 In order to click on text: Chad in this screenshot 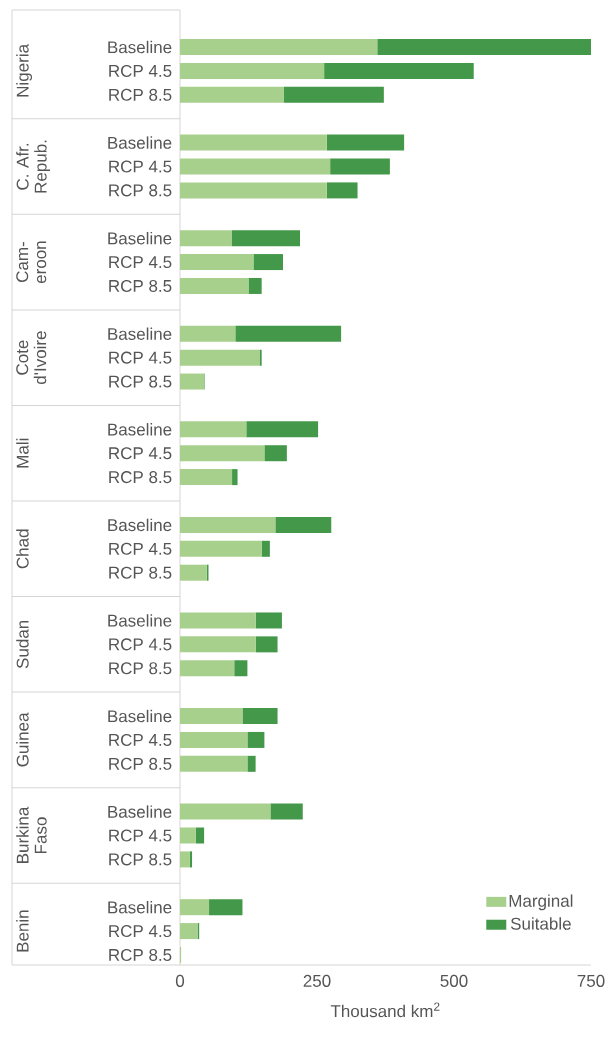, I will do `click(22, 549)`.